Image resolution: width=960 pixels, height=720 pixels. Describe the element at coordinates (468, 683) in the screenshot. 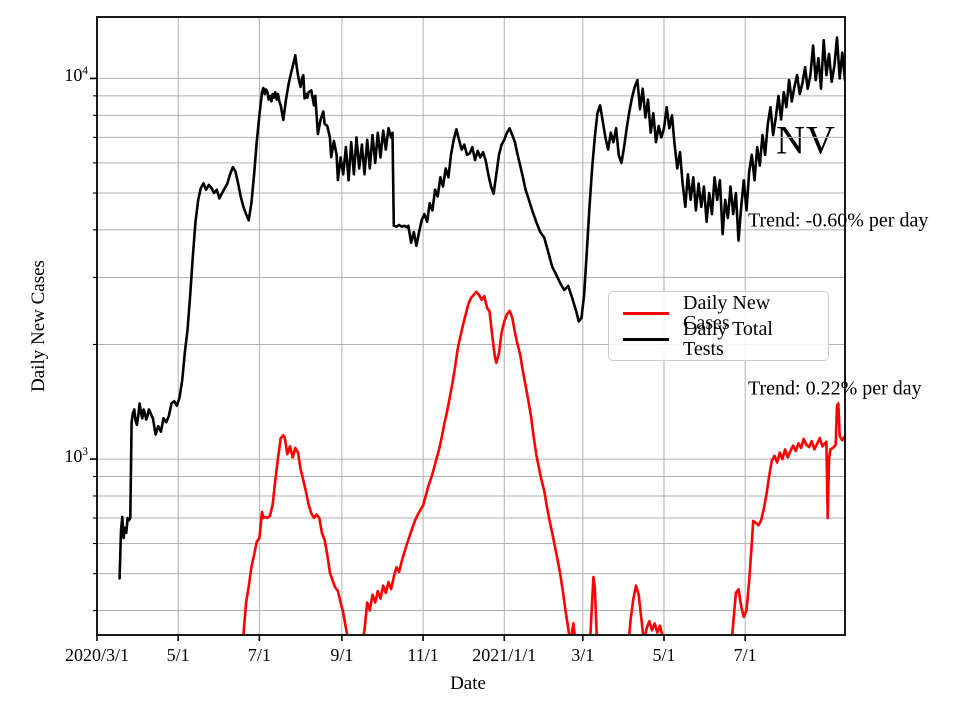

I see `x-axis-label: Date` at that location.